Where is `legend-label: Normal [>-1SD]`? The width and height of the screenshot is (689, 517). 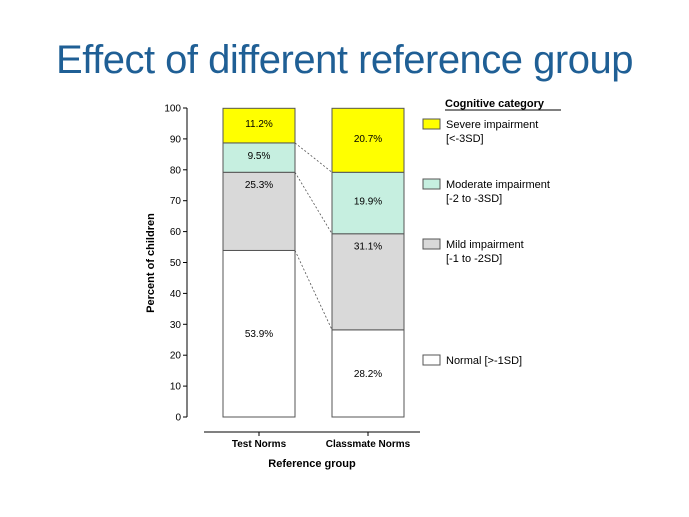
legend-label: Normal [>-1SD] is located at coordinates (484, 361).